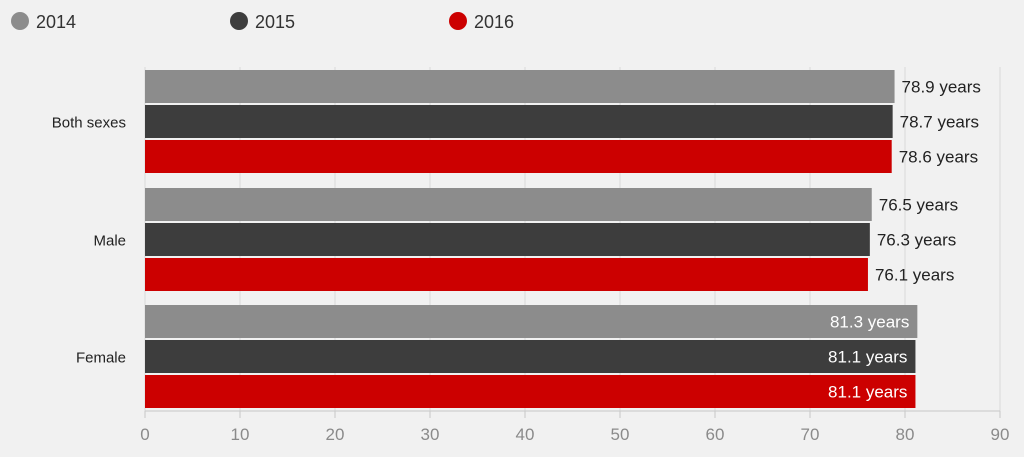 The image size is (1024, 457). What do you see at coordinates (530, 391) in the screenshot?
I see `bar-2016-female` at bounding box center [530, 391].